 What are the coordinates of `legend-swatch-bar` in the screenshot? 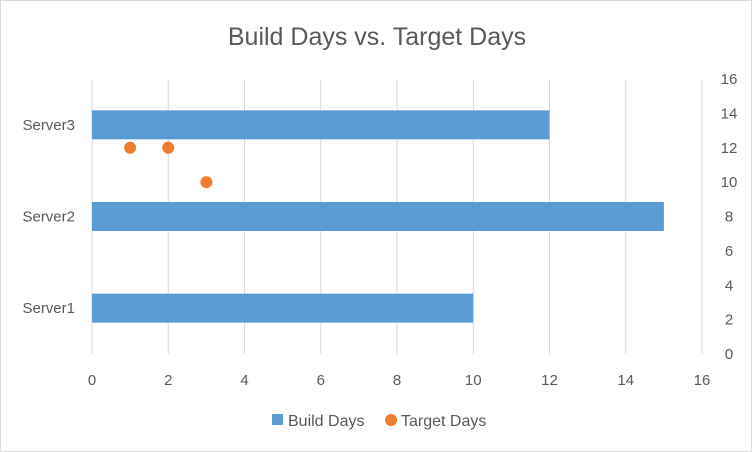 It's located at (277, 419).